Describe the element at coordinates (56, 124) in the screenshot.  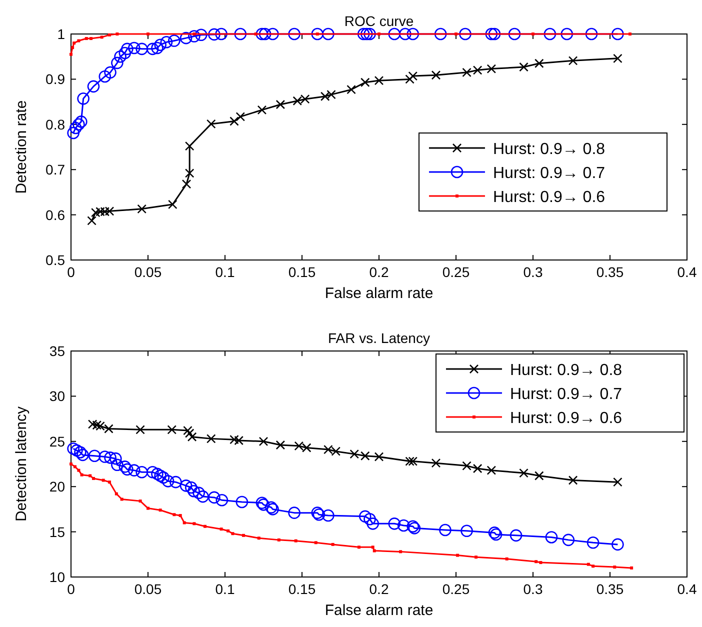
I see `y-tick-label: 0.8` at that location.